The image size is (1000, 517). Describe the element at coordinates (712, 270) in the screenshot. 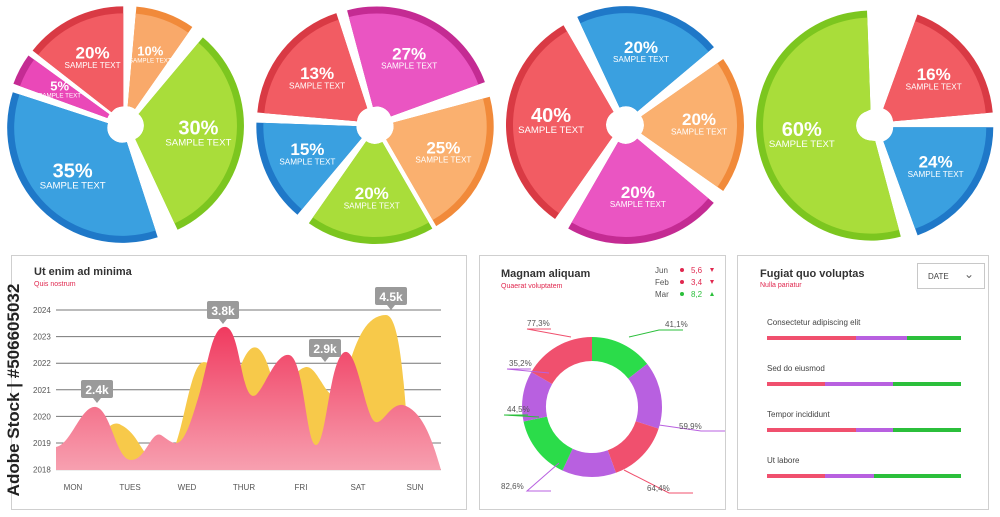

I see `trend-down-icon` at that location.